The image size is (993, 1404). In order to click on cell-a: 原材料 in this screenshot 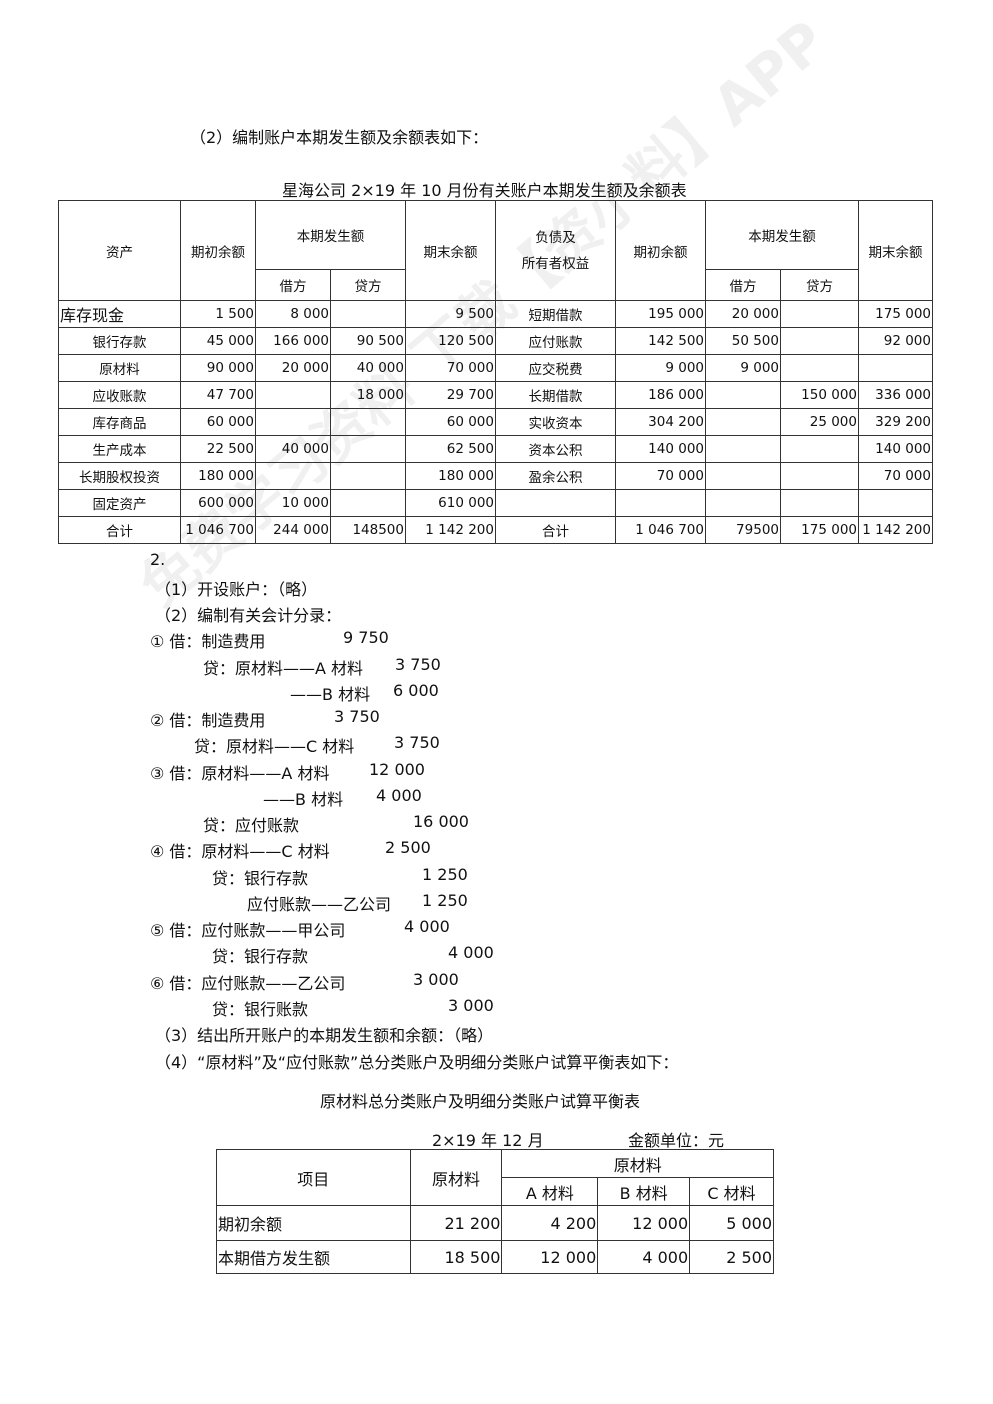, I will do `click(119, 368)`.